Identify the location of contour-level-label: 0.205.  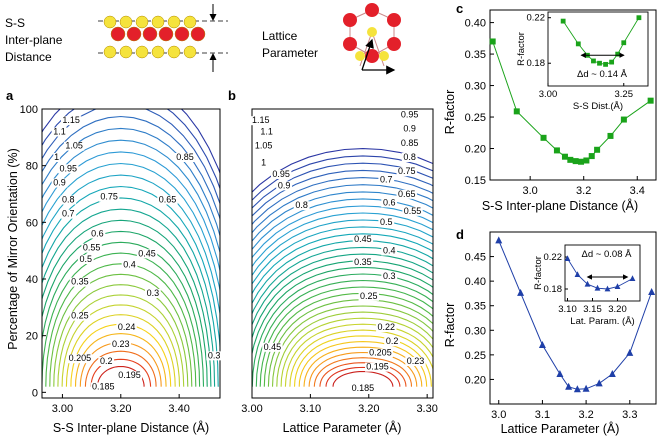
(380, 353).